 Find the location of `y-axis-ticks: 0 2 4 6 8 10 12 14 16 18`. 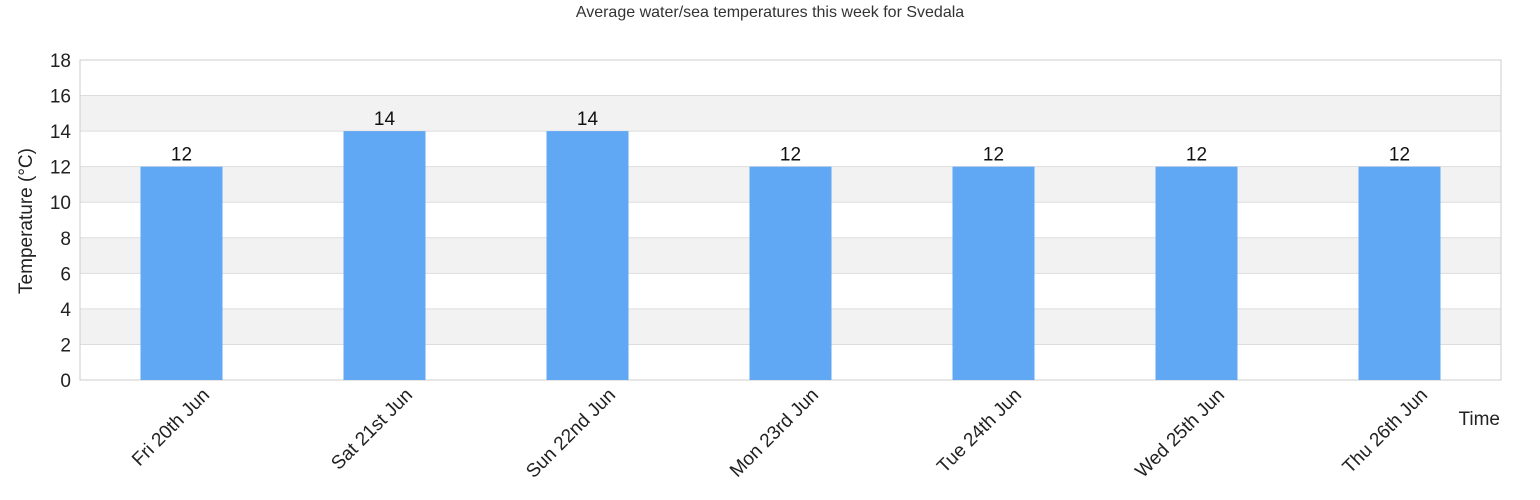

y-axis-ticks: 0 2 4 6 8 10 12 14 16 18 is located at coordinates (61, 221).